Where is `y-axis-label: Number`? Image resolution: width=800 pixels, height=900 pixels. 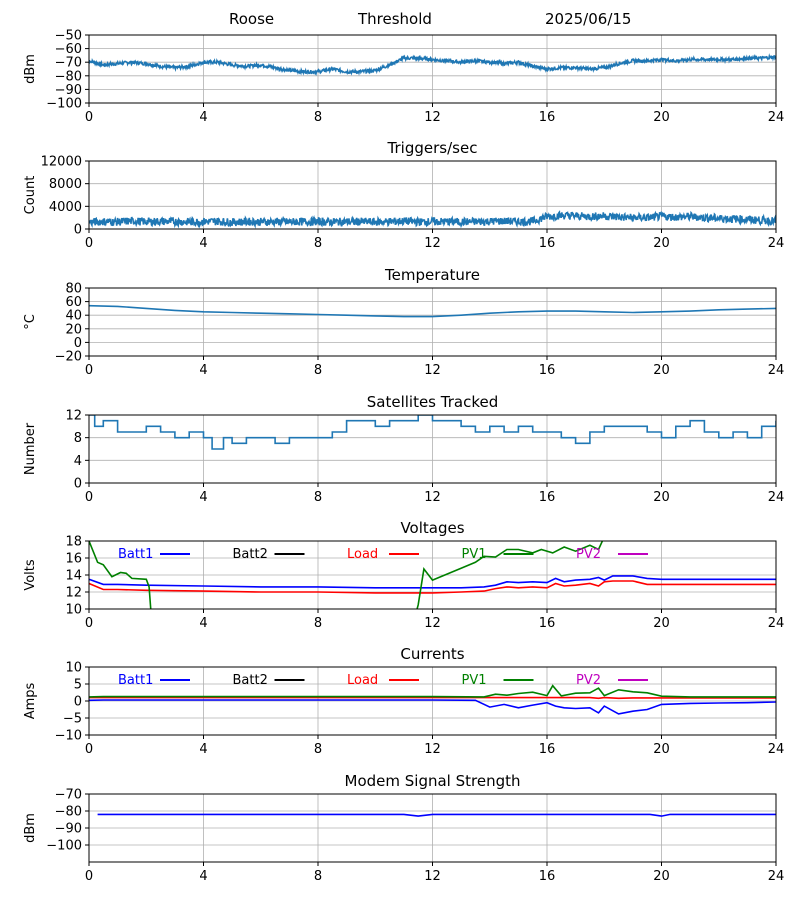 y-axis-label: Number is located at coordinates (30, 448).